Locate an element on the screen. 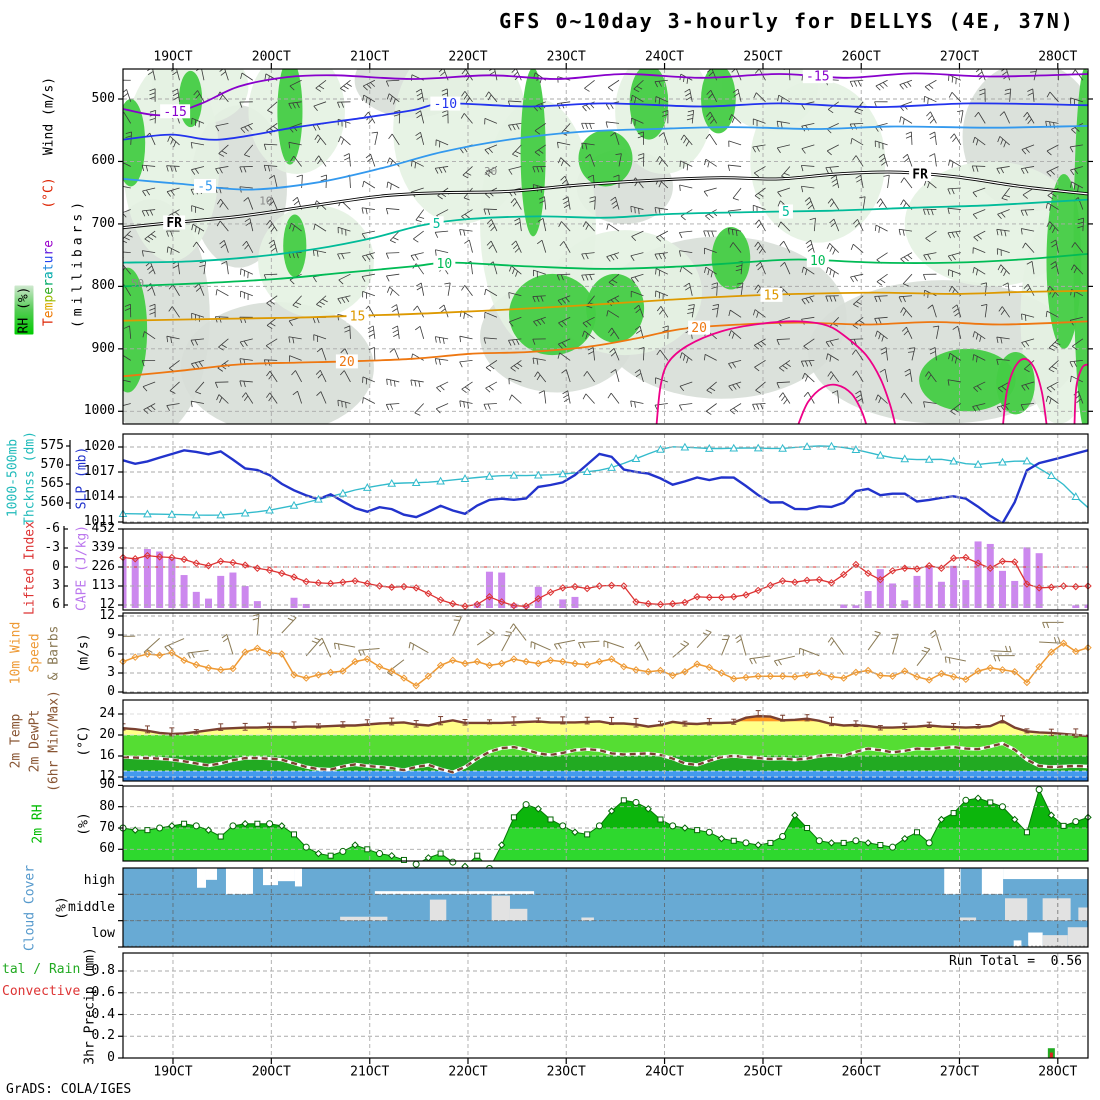 The height and width of the screenshot is (1100, 1100). run-total-label: Run Total = 0.56 is located at coordinates (1015, 961).